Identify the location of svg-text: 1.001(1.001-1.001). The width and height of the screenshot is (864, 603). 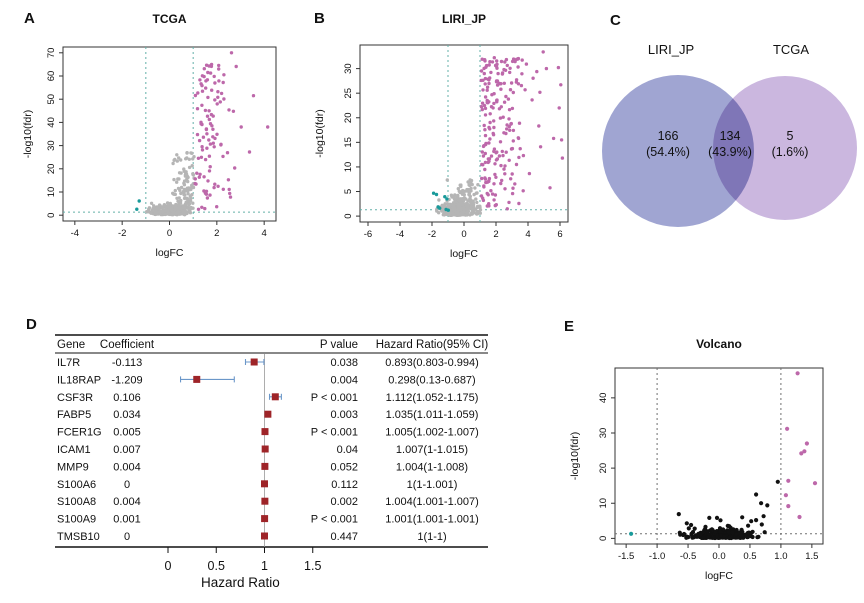
(432, 520).